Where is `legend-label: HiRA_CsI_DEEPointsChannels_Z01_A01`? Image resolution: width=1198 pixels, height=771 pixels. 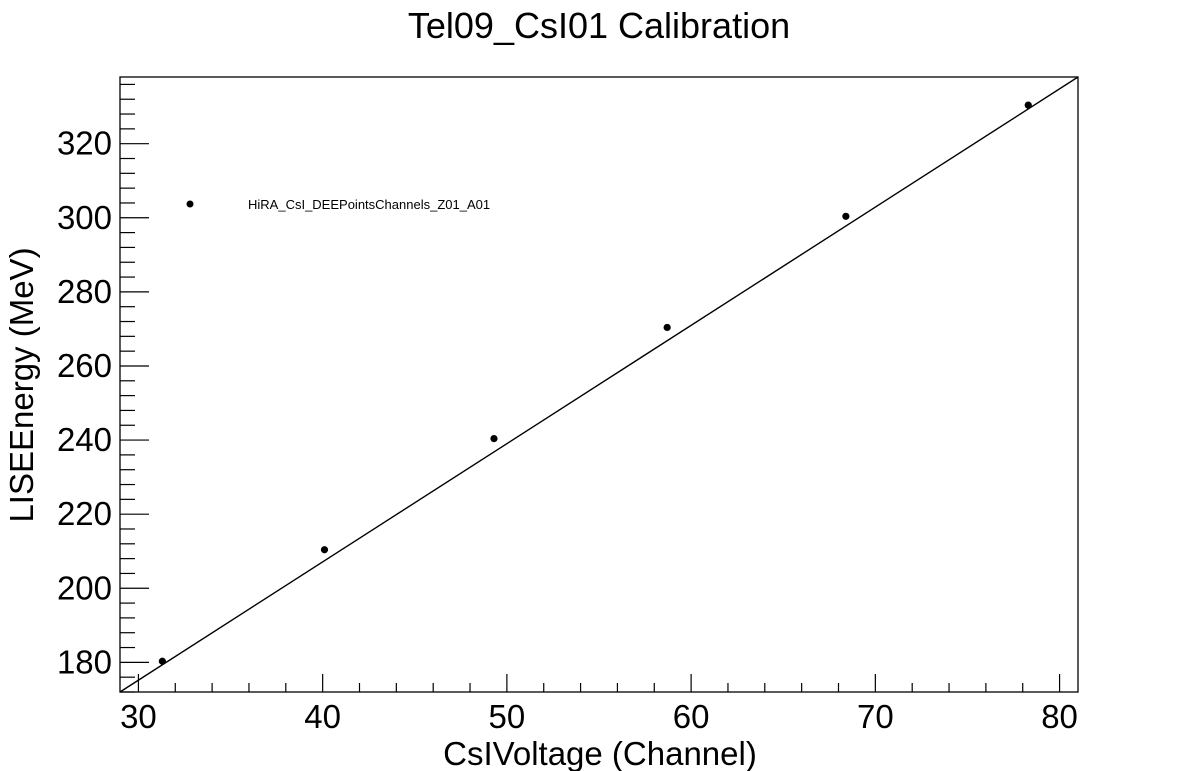
legend-label: HiRA_CsI_DEEPointsChannels_Z01_A01 is located at coordinates (369, 204).